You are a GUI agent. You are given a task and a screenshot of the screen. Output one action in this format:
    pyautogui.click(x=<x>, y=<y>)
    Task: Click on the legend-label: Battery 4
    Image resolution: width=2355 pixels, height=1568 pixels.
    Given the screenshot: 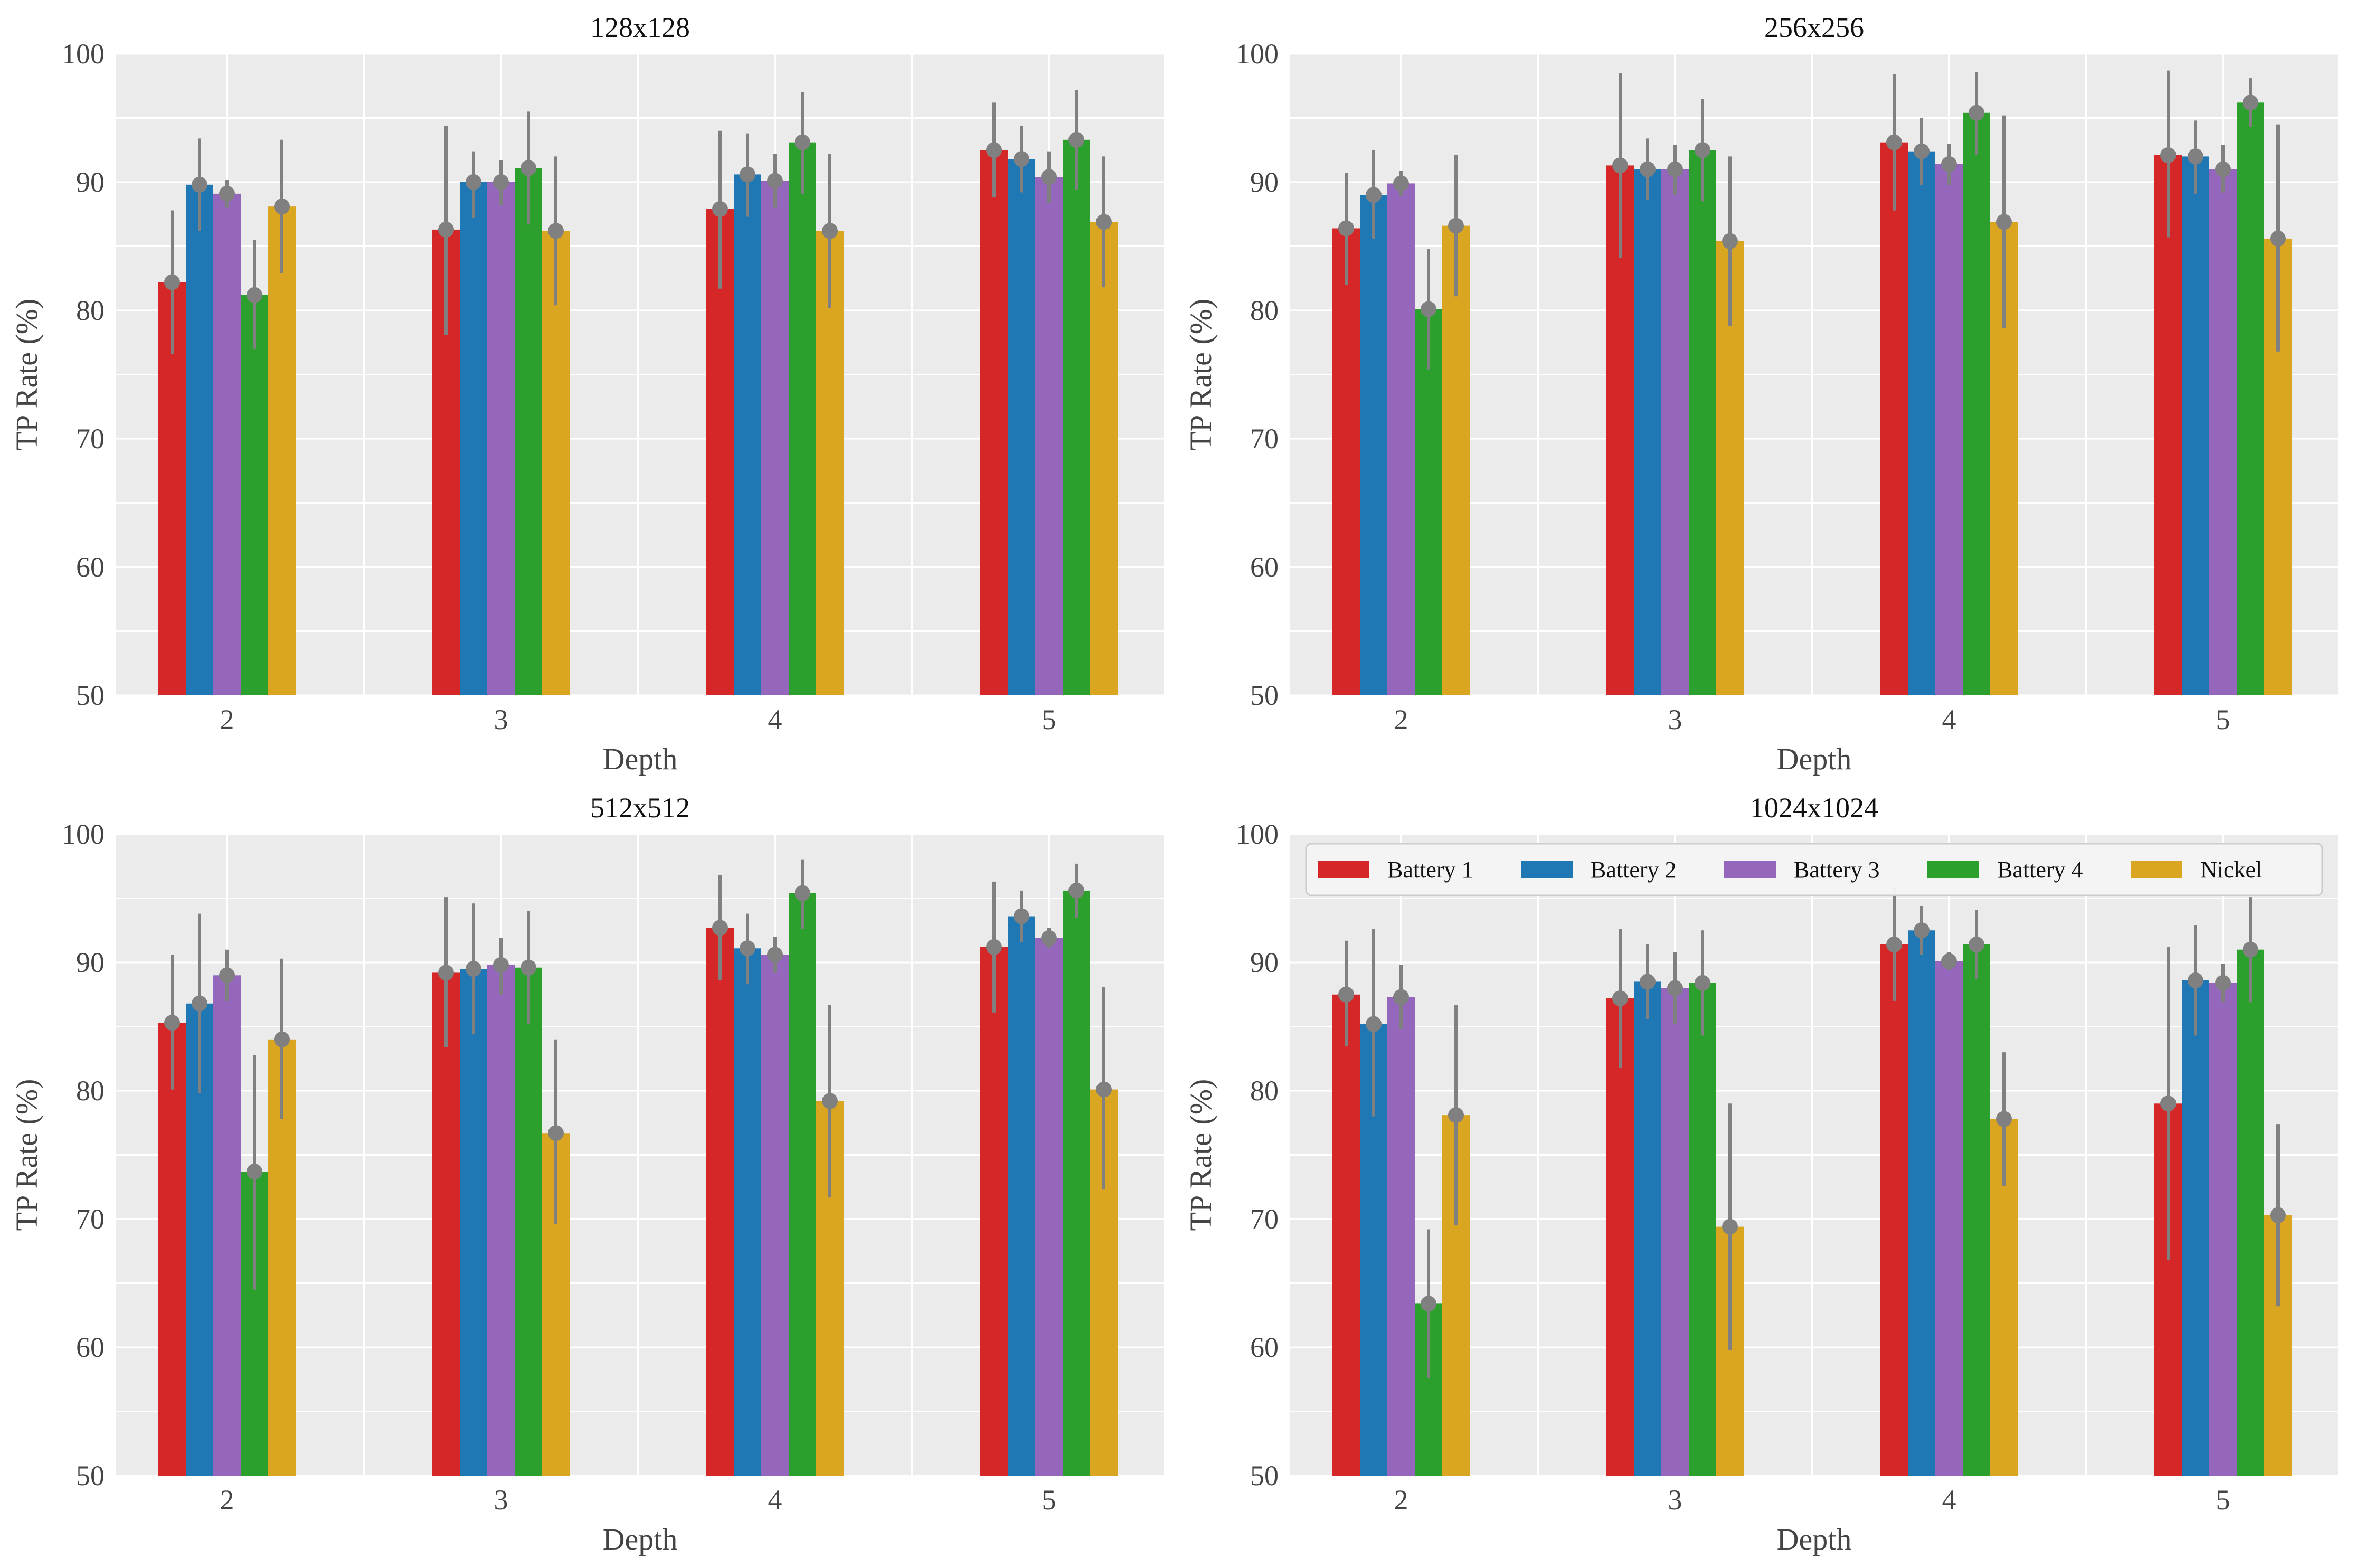 What is the action you would take?
    pyautogui.click(x=2040, y=870)
    